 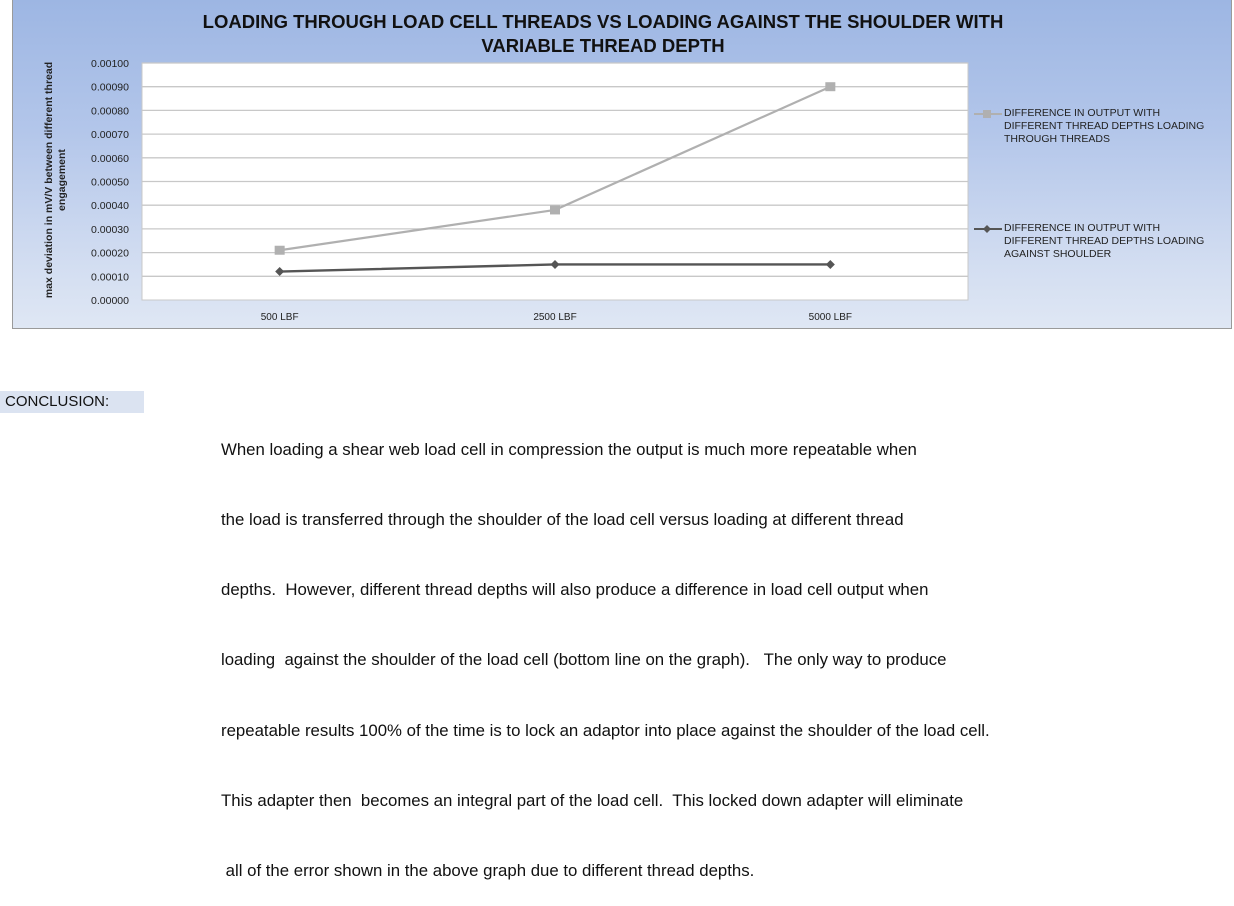 I want to click on y-tick-label: 0.00030, so click(x=110, y=230).